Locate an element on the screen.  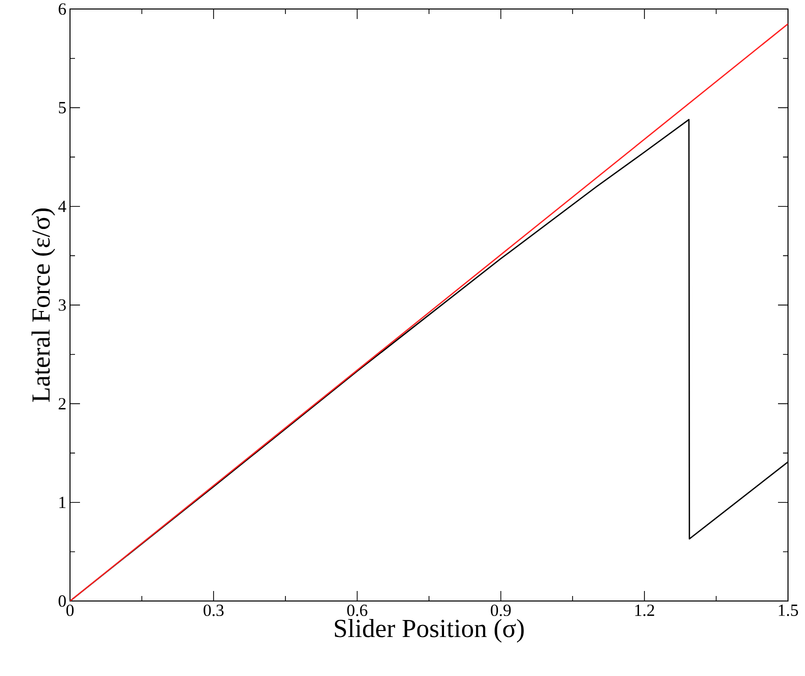
y-tick-label: 2 is located at coordinates (62, 404).